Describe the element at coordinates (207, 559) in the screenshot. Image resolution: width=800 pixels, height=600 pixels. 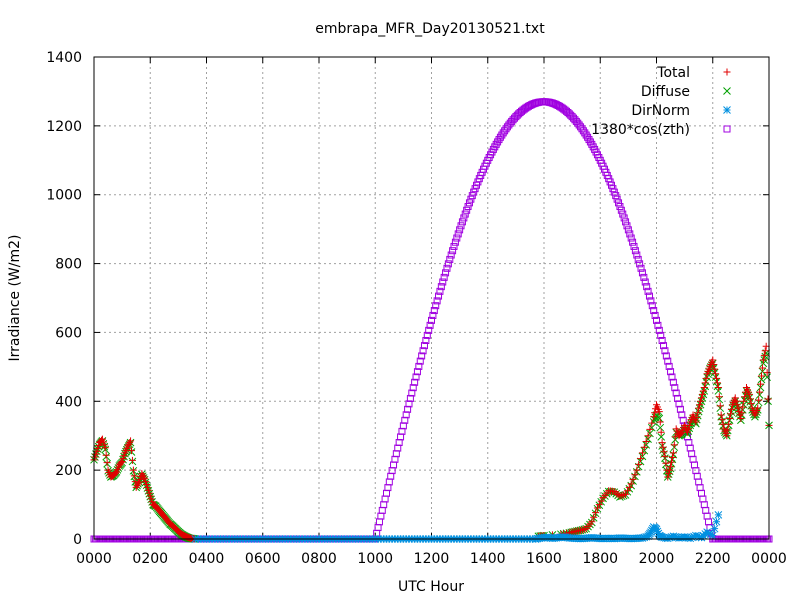
I see `x-tick-label: 0400` at that location.